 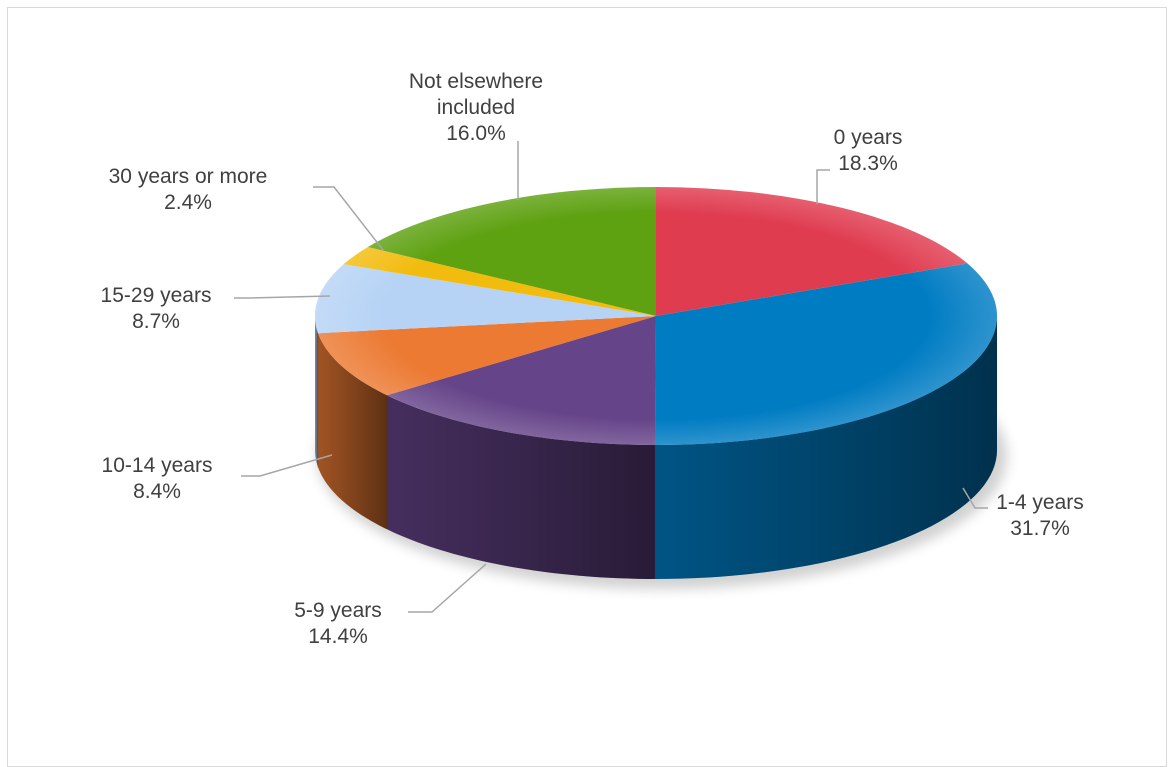 I want to click on pie-side-15-29-years-shade, so click(x=317, y=392).